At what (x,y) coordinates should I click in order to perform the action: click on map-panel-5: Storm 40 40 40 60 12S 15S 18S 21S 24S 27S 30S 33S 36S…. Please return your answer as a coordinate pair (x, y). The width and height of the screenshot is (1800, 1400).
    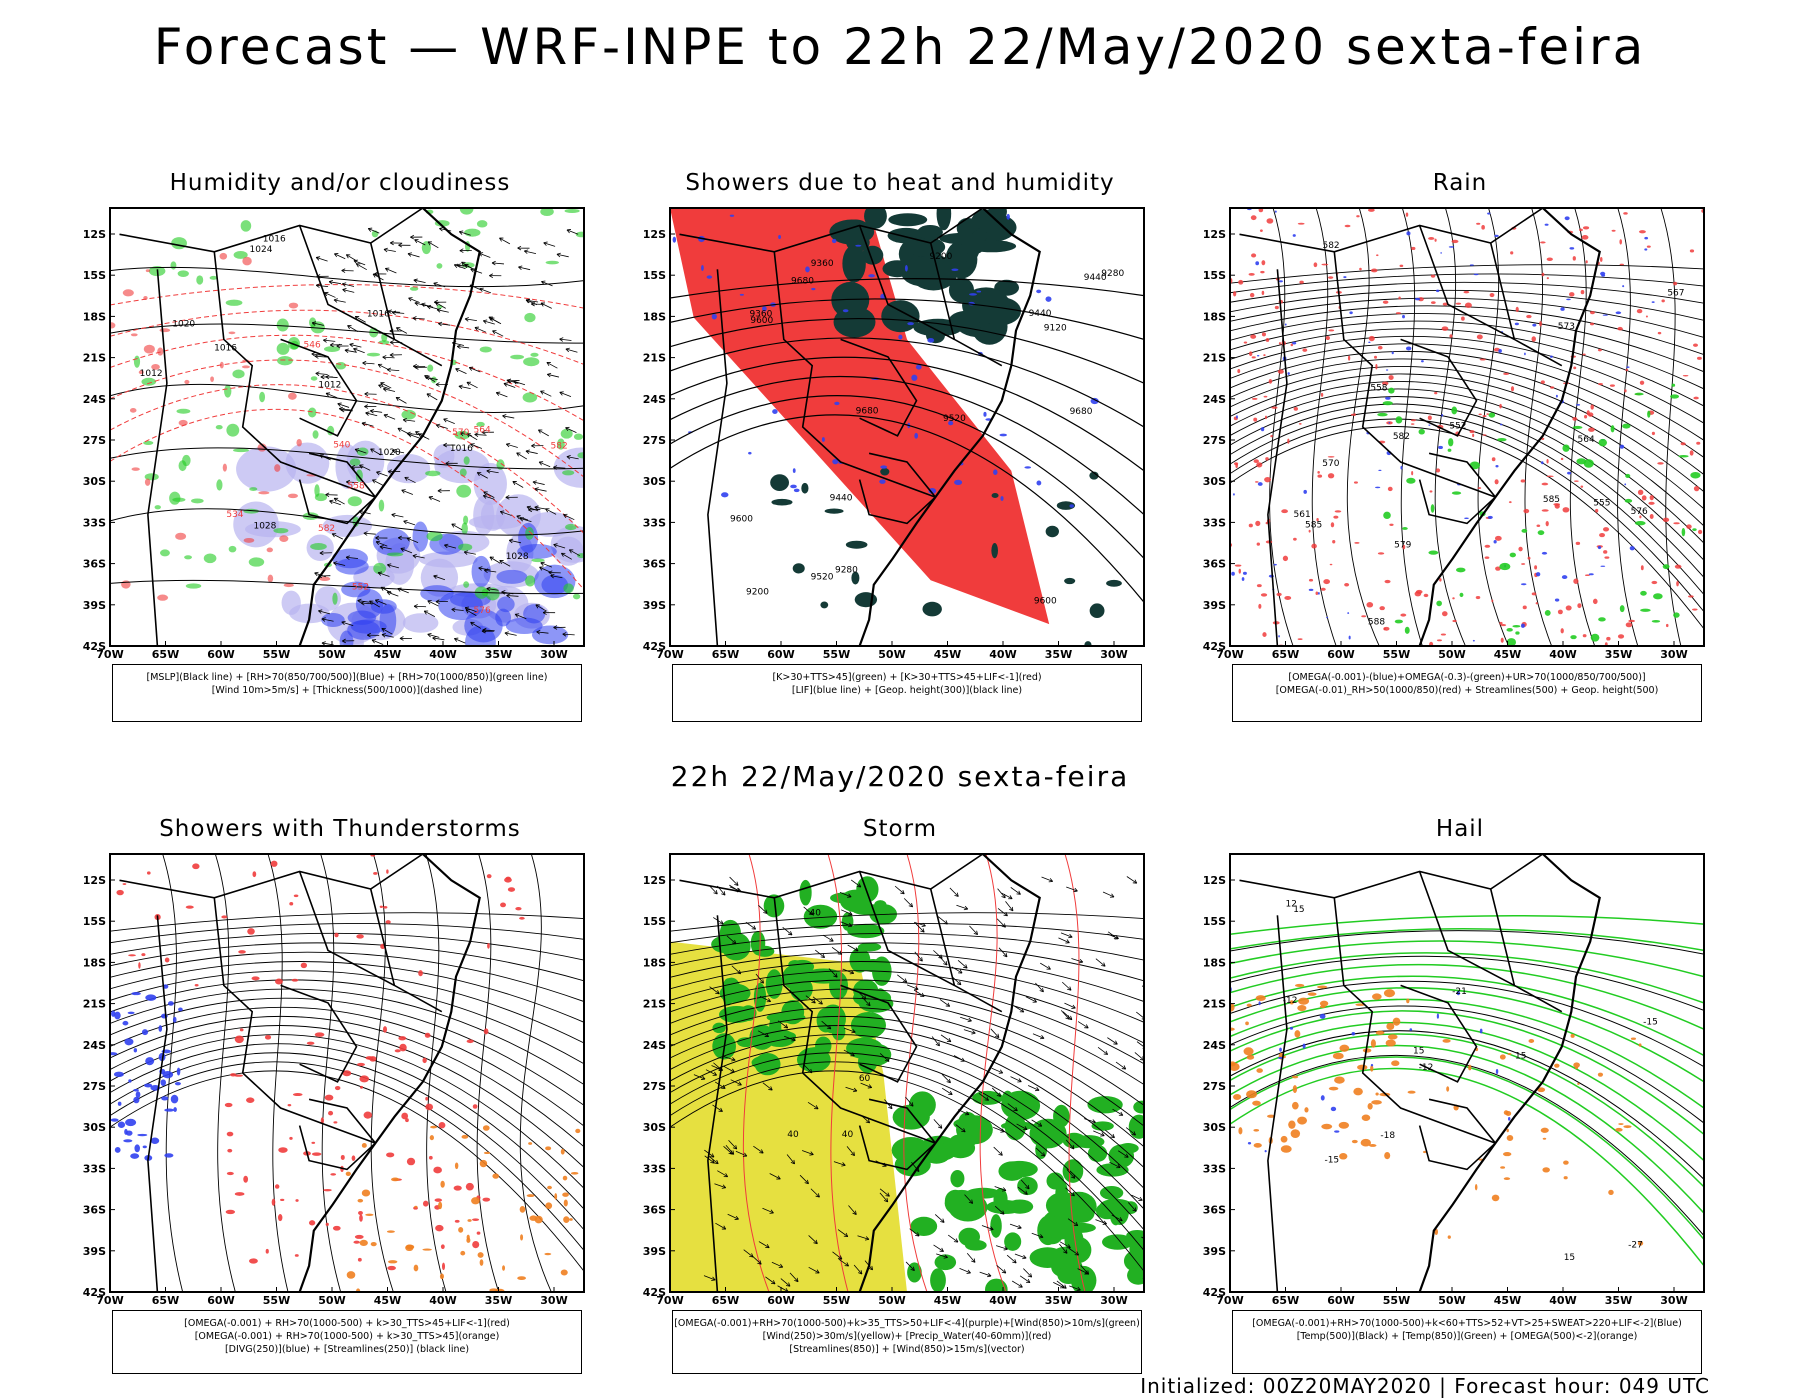
    Looking at the image, I should click on (900, 1101).